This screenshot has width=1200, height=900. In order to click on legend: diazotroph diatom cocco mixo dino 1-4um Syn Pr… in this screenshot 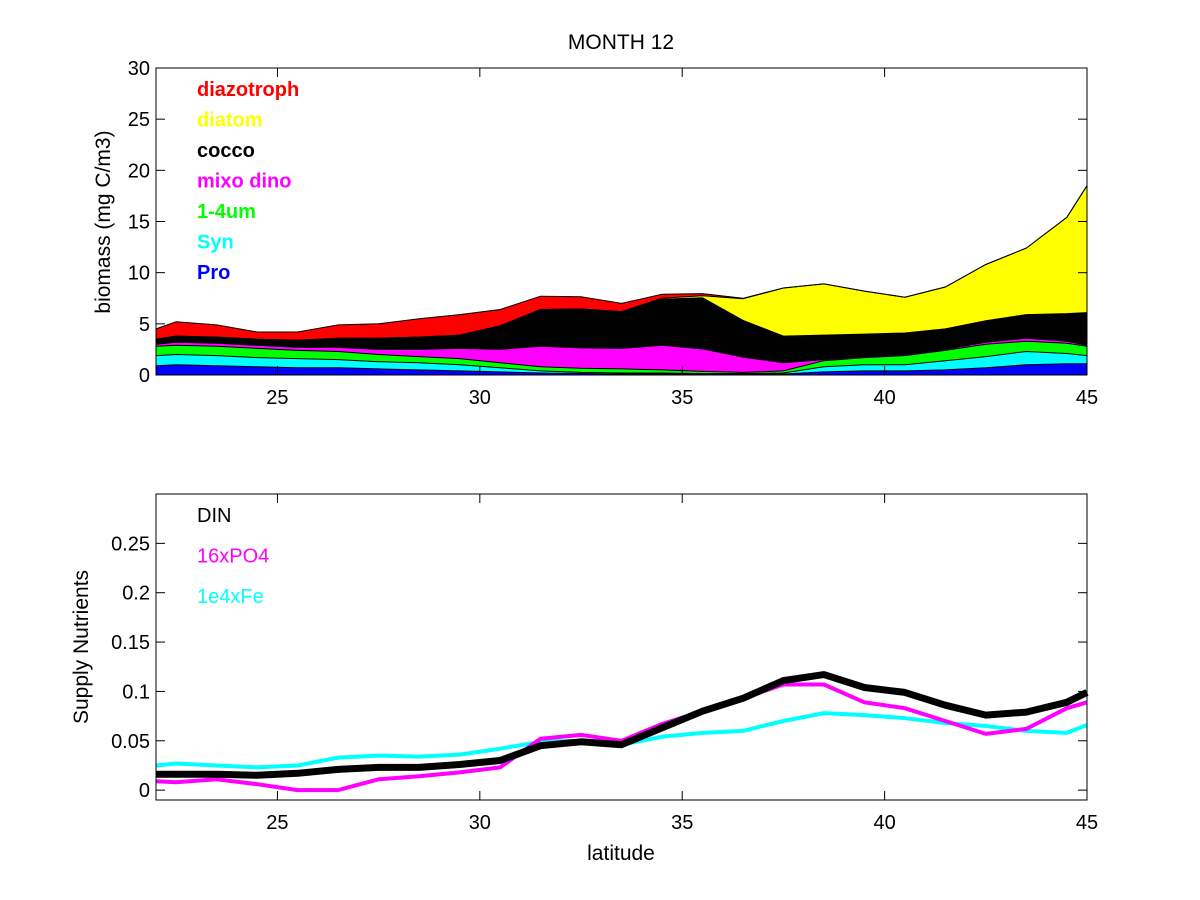, I will do `click(248, 181)`.